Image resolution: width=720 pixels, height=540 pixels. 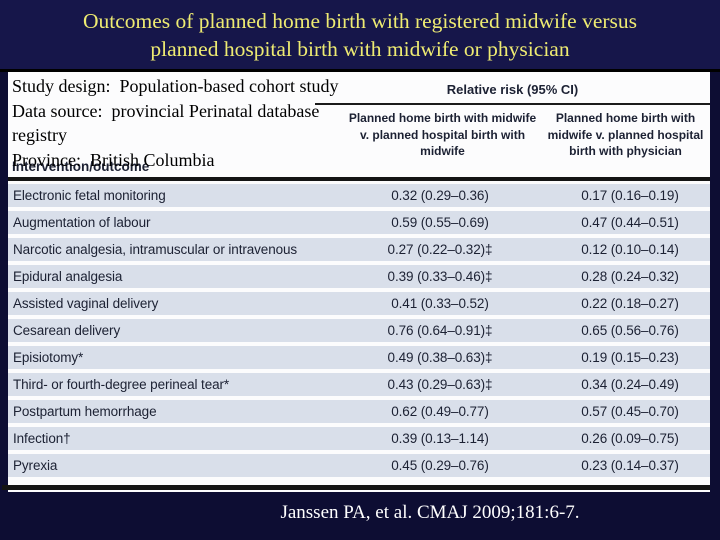 I want to click on outcome-cell: Postpartum hemorrhage, so click(x=85, y=411).